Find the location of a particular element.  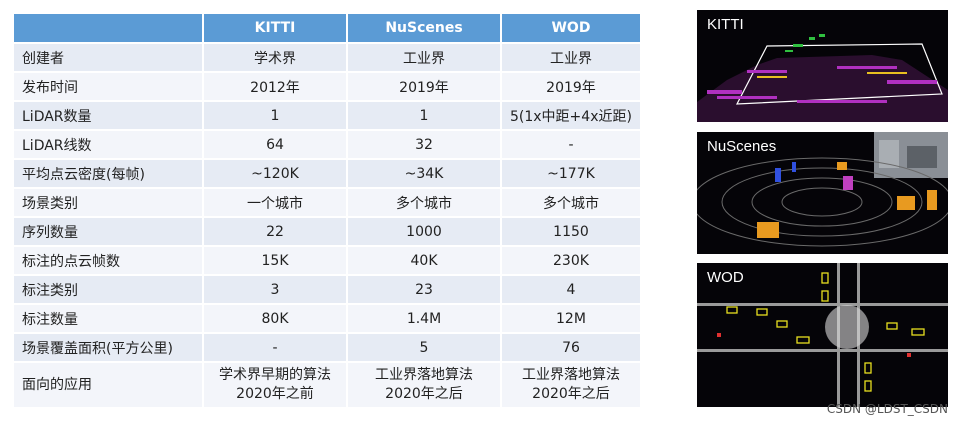

row-label: 标注数量 is located at coordinates (108, 318).